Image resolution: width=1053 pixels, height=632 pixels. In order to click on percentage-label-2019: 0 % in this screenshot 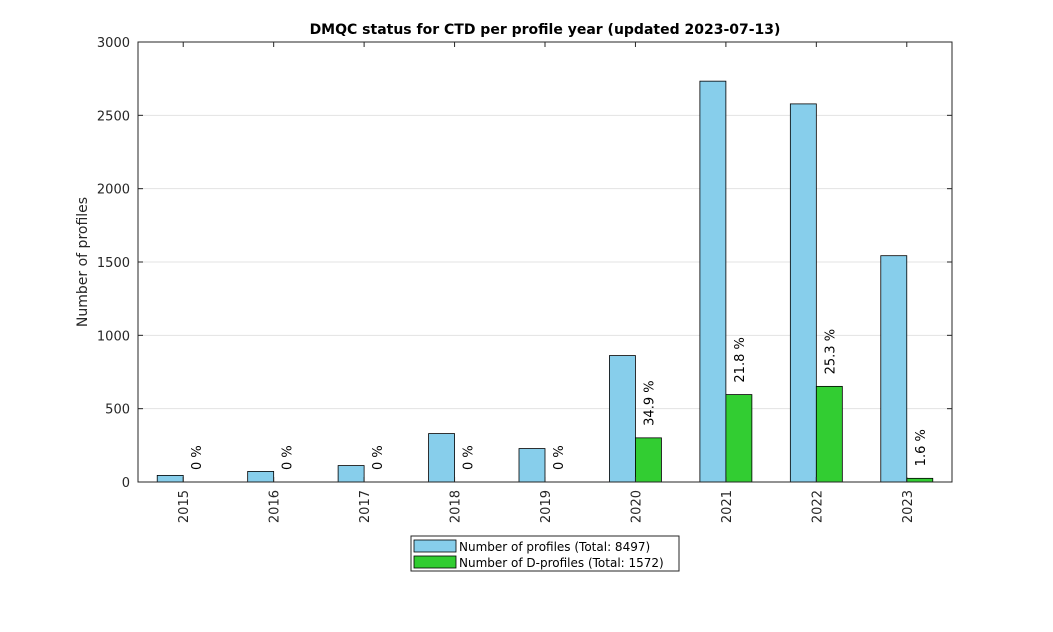, I will do `click(559, 457)`.